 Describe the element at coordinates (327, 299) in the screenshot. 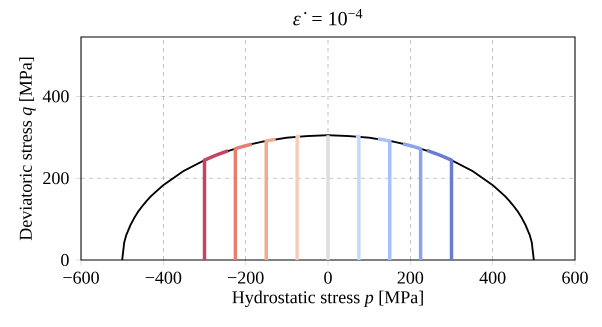

I see `x-axis-title: Hydrostatic stress p [MPa]` at that location.